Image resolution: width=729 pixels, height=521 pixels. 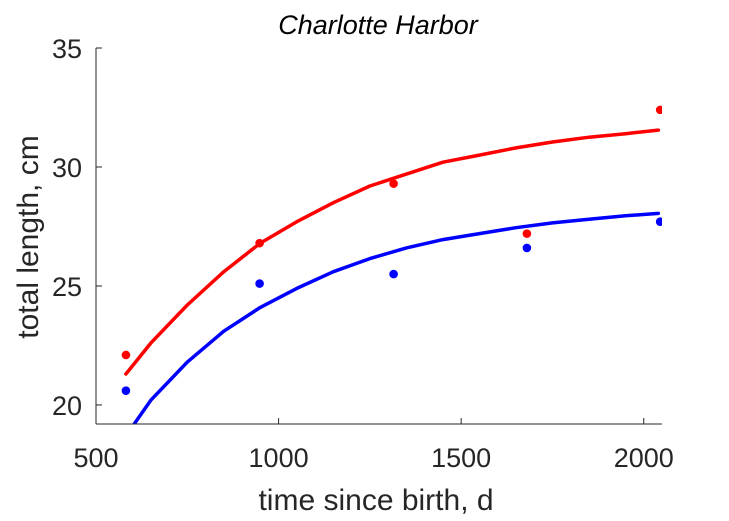 What do you see at coordinates (461, 458) in the screenshot?
I see `x-tick-label: 1500` at bounding box center [461, 458].